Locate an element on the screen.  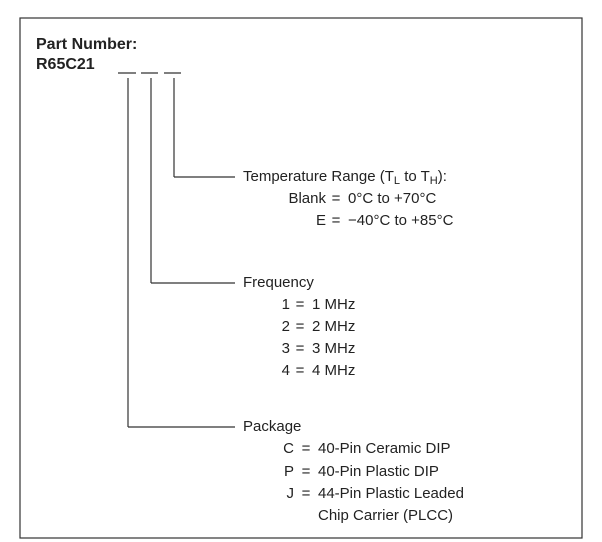
subscript: L is located at coordinates (397, 181).